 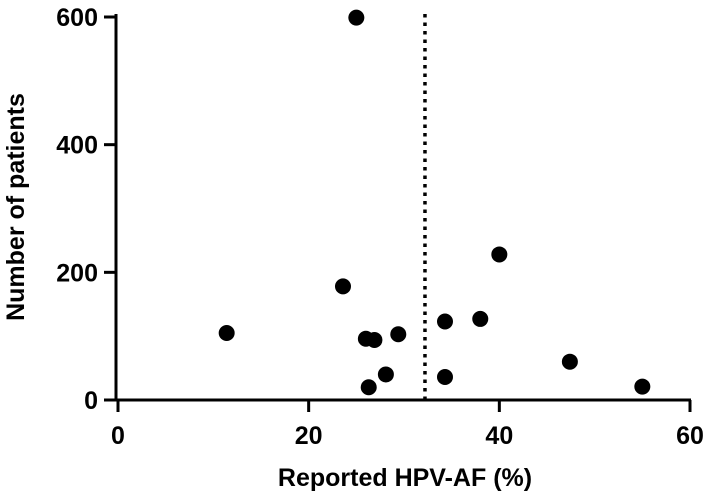 What do you see at coordinates (690, 436) in the screenshot?
I see `x-tick-label: 60` at bounding box center [690, 436].